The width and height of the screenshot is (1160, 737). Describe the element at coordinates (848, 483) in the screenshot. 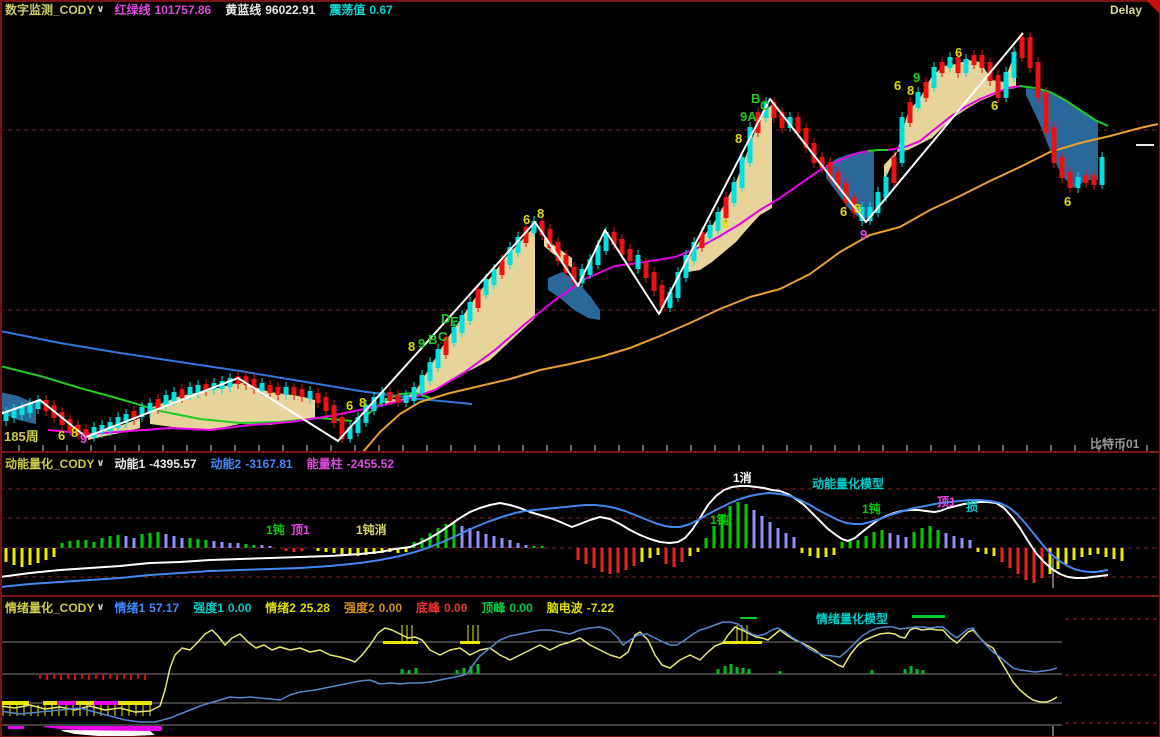

I see `chart-annotation: 动能量化模型` at that location.